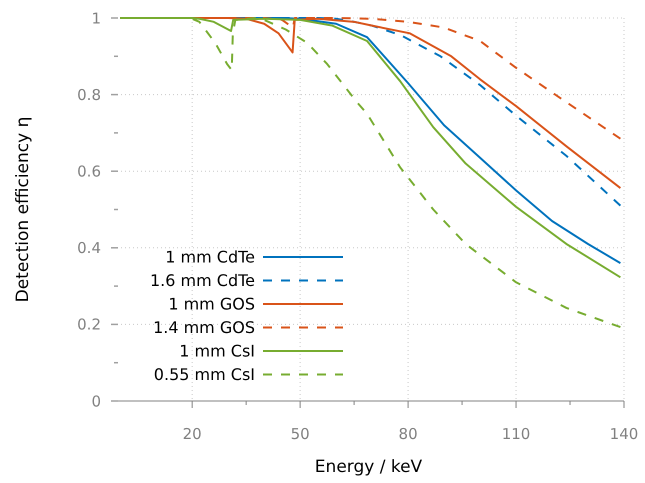 The height and width of the screenshot is (483, 645). Describe the element at coordinates (202, 280) in the screenshot. I see `legend-label: 1.6 mm CdTe` at that location.